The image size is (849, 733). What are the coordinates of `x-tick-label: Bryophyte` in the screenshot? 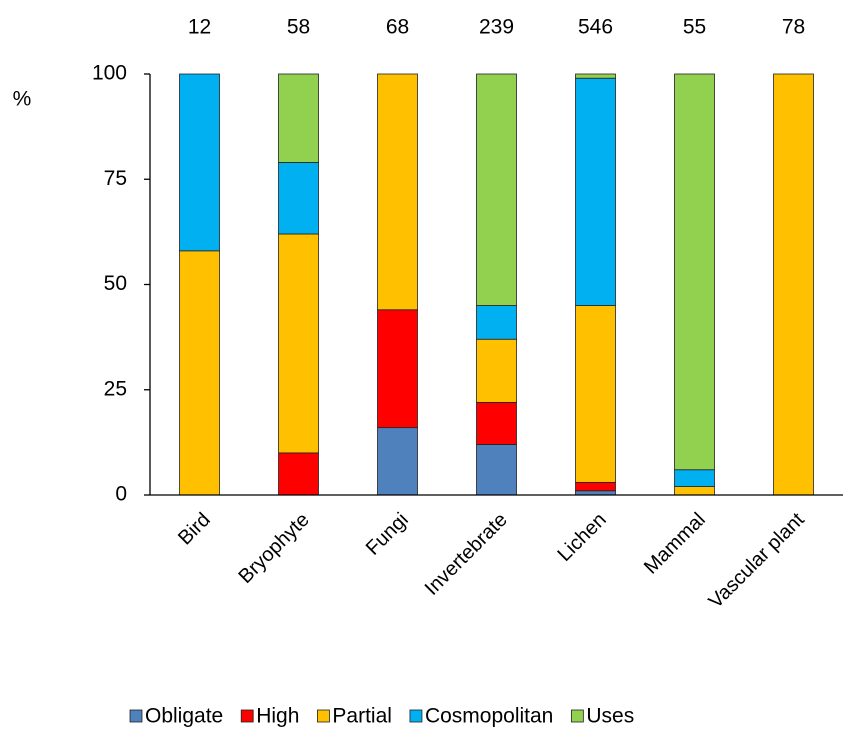 It's located at (274, 548).